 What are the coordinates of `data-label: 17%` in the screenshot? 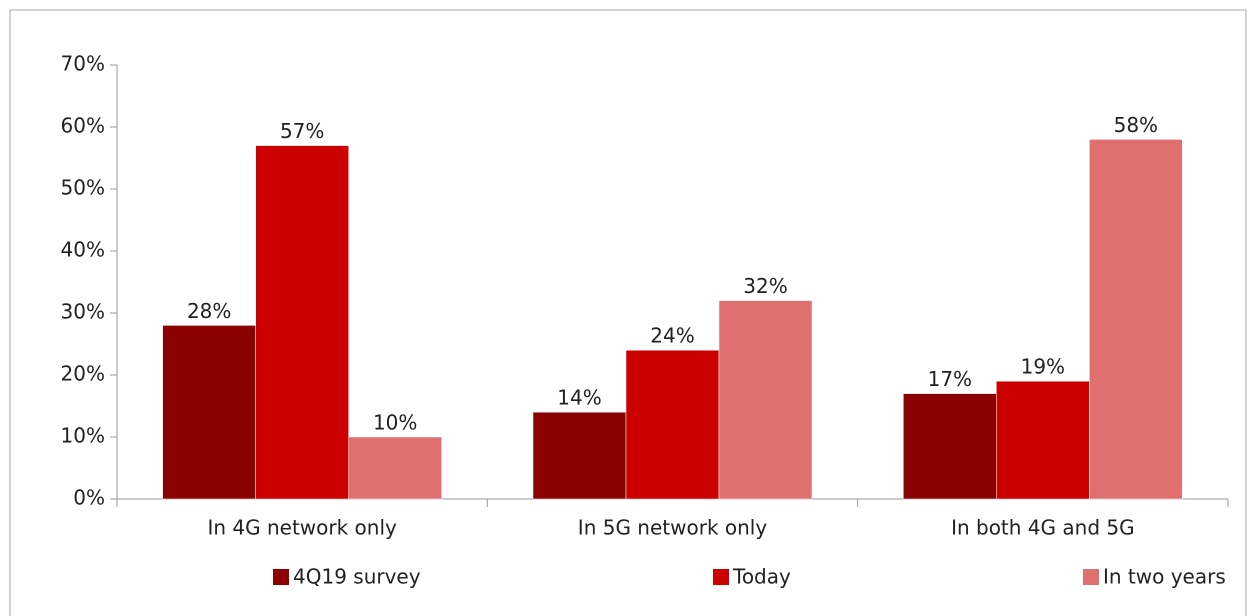 It's located at (950, 379).